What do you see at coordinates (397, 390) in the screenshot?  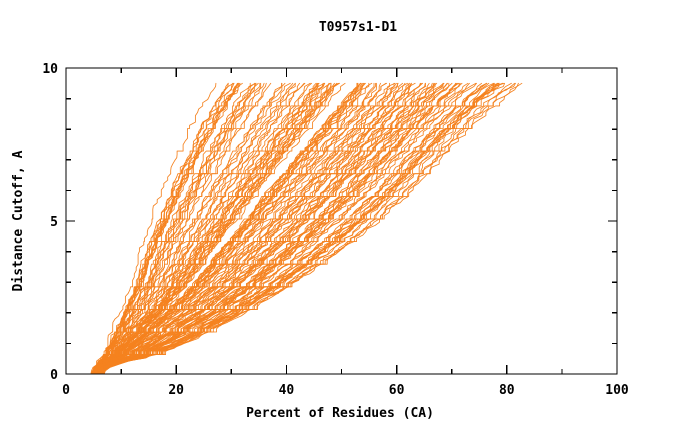 I see `x-tick-label: 60` at bounding box center [397, 390].